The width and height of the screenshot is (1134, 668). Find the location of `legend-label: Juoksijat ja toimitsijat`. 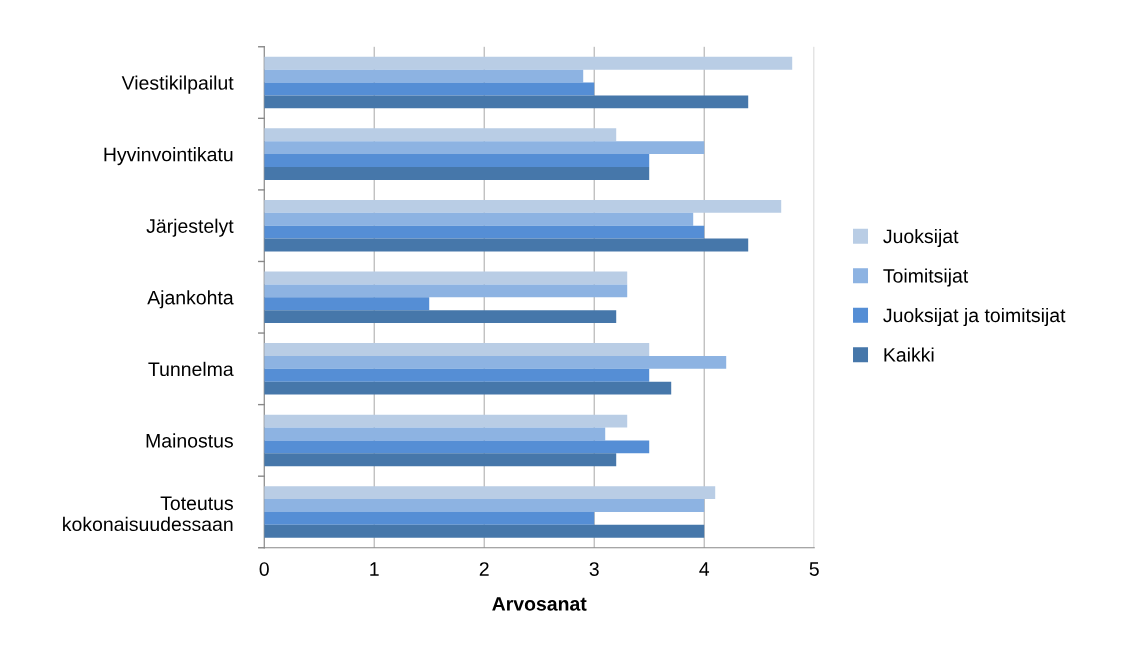

legend-label: Juoksijat ja toimitsijat is located at coordinates (974, 317).